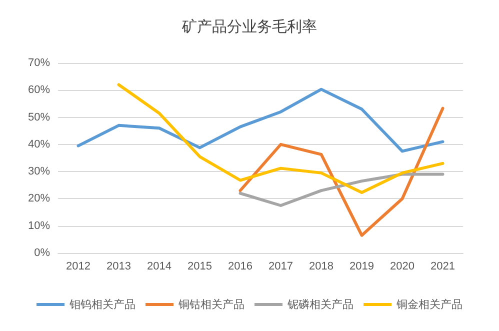 This screenshot has height=331, width=499. Describe the element at coordinates (362, 266) in the screenshot. I see `x-tick-label: 2019` at that location.